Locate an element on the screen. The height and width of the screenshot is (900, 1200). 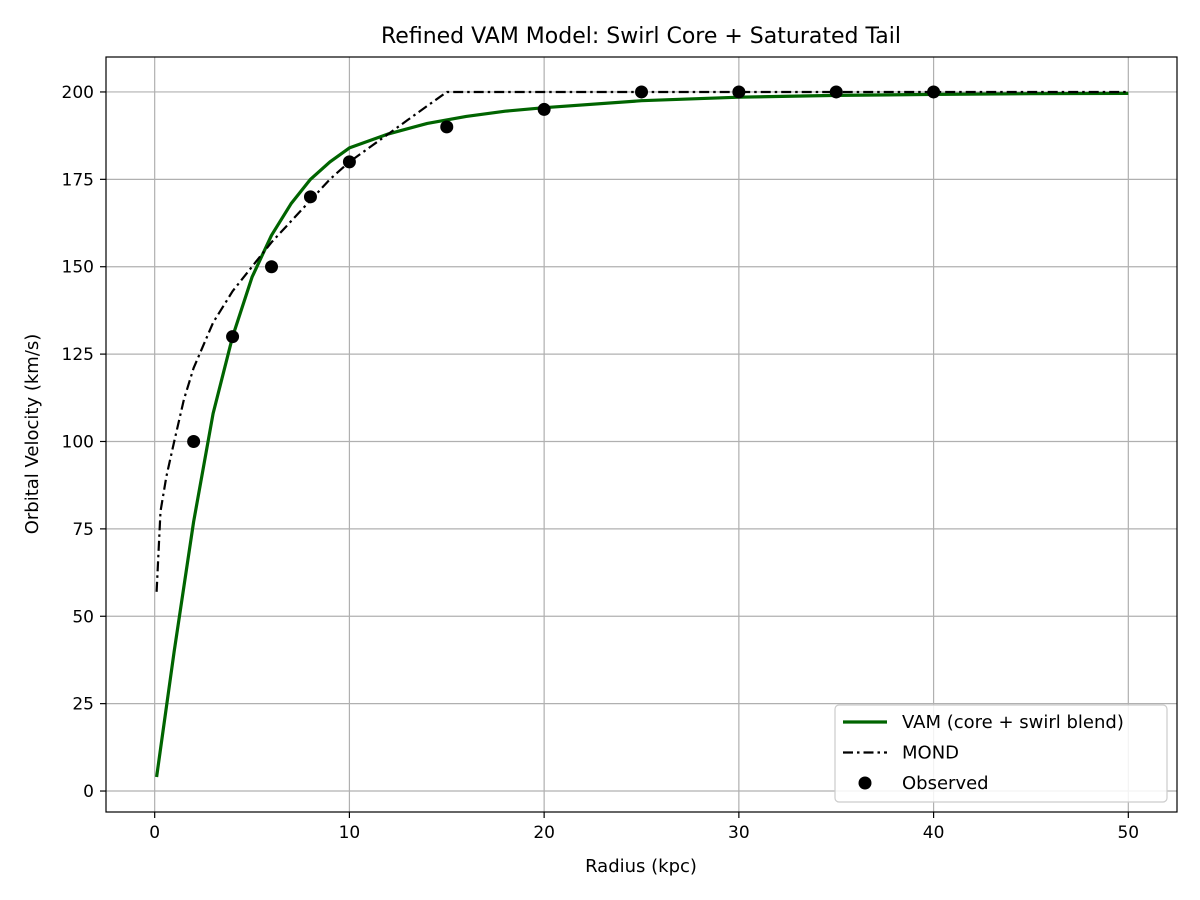
legend-box is located at coordinates (1001, 753).